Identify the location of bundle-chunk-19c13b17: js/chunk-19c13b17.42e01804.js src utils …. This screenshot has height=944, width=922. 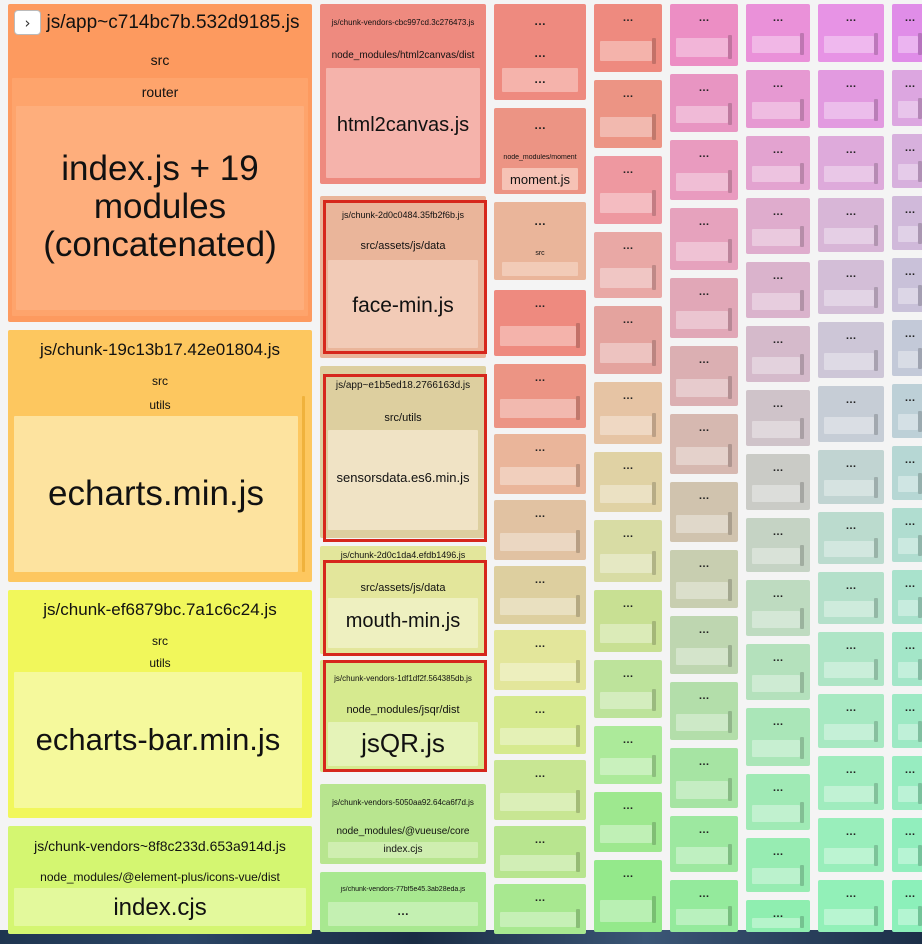
(160, 456).